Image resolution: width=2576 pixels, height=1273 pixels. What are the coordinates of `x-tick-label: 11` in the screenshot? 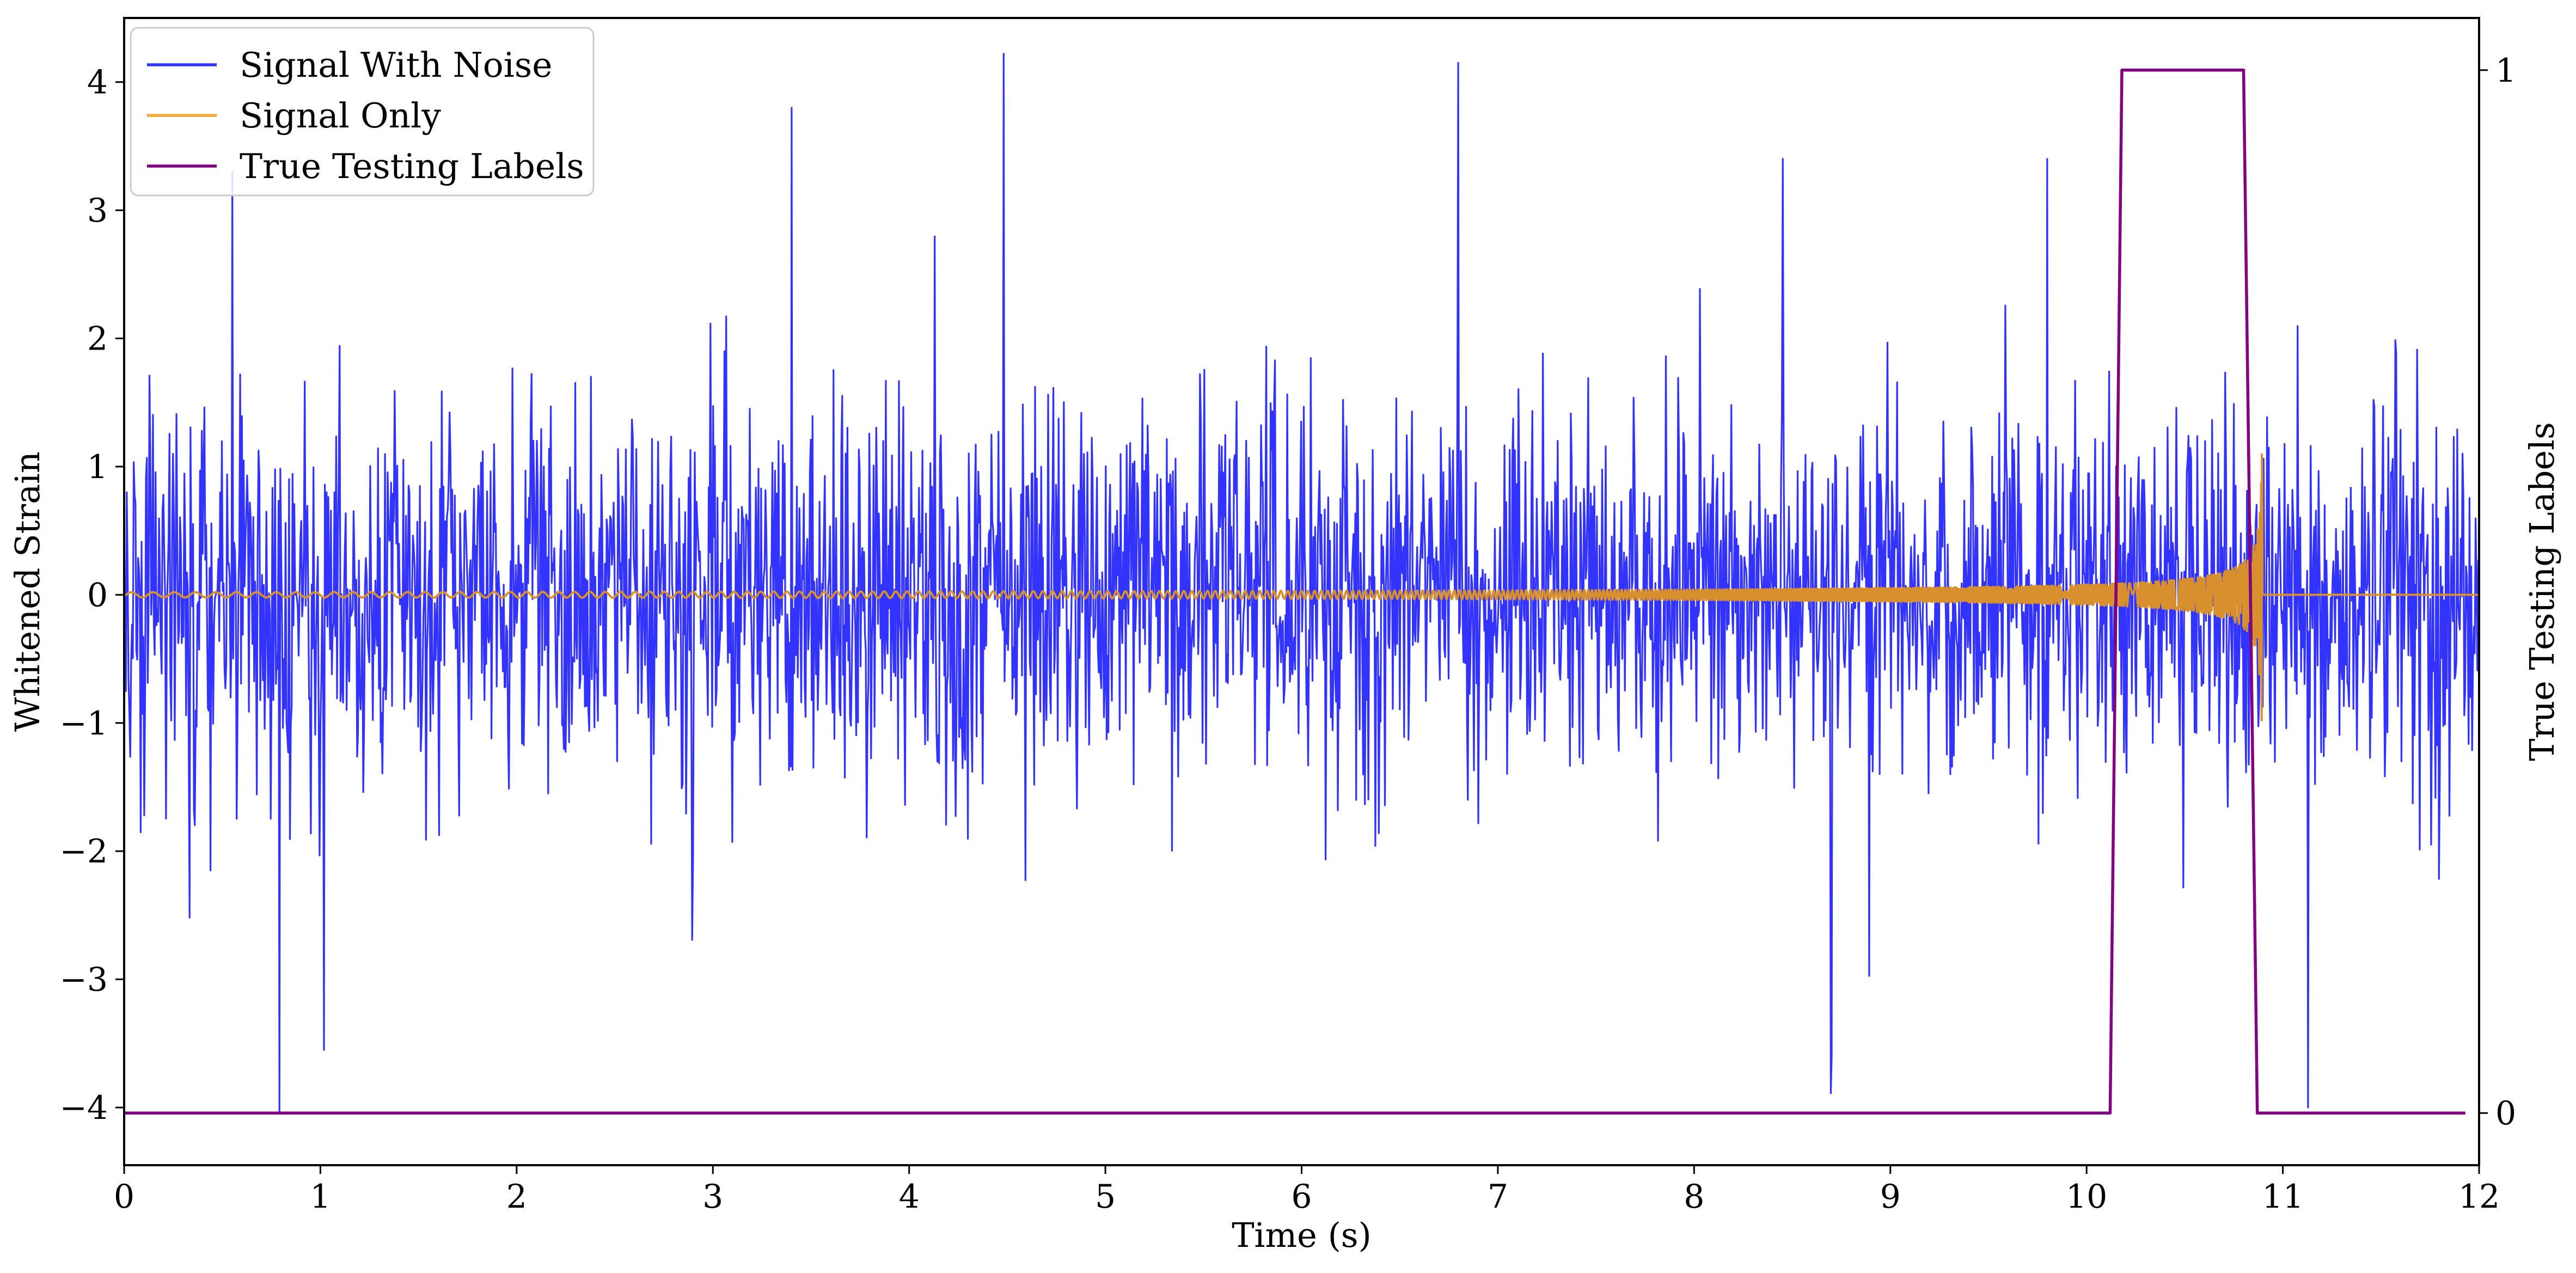 It's located at (2282, 1197).